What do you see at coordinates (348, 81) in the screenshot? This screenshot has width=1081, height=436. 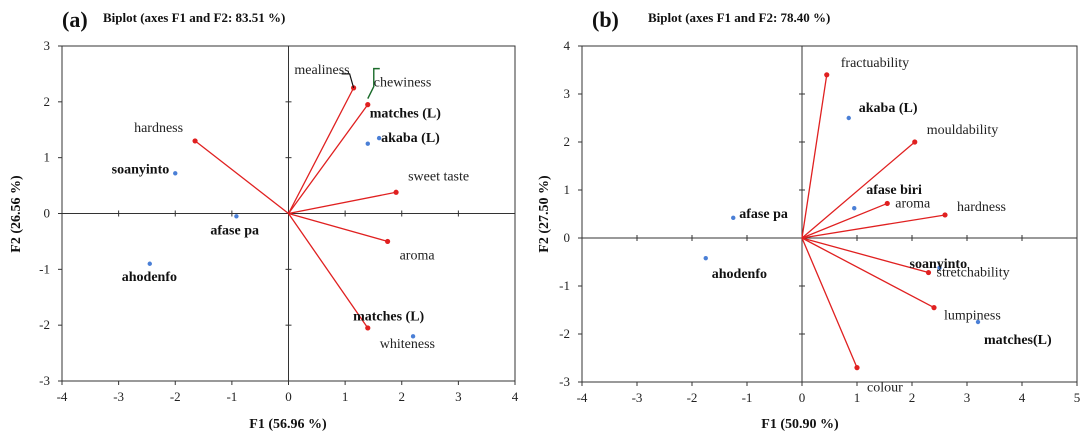 I see `mealiness-leader` at bounding box center [348, 81].